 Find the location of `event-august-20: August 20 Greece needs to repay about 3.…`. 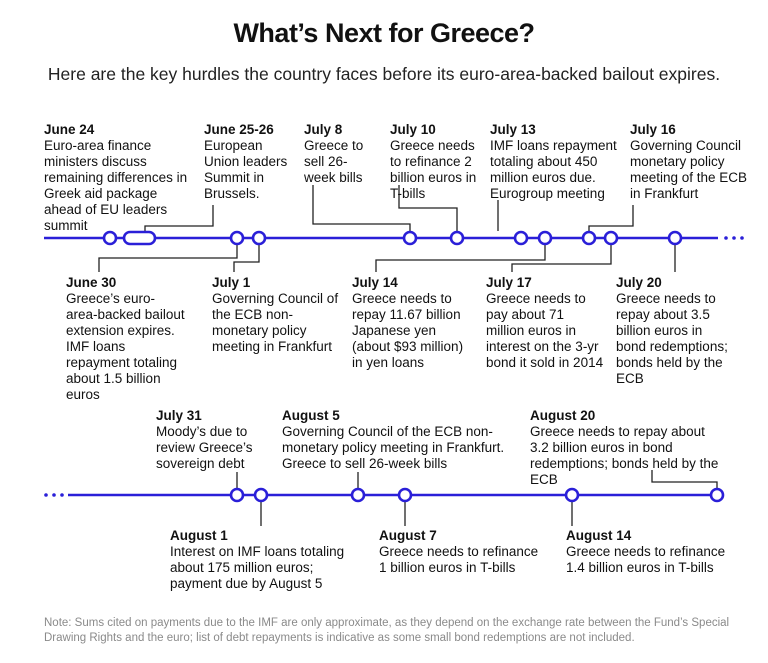

event-august-20: August 20 Greece needs to repay about 3.… is located at coordinates (627, 448).